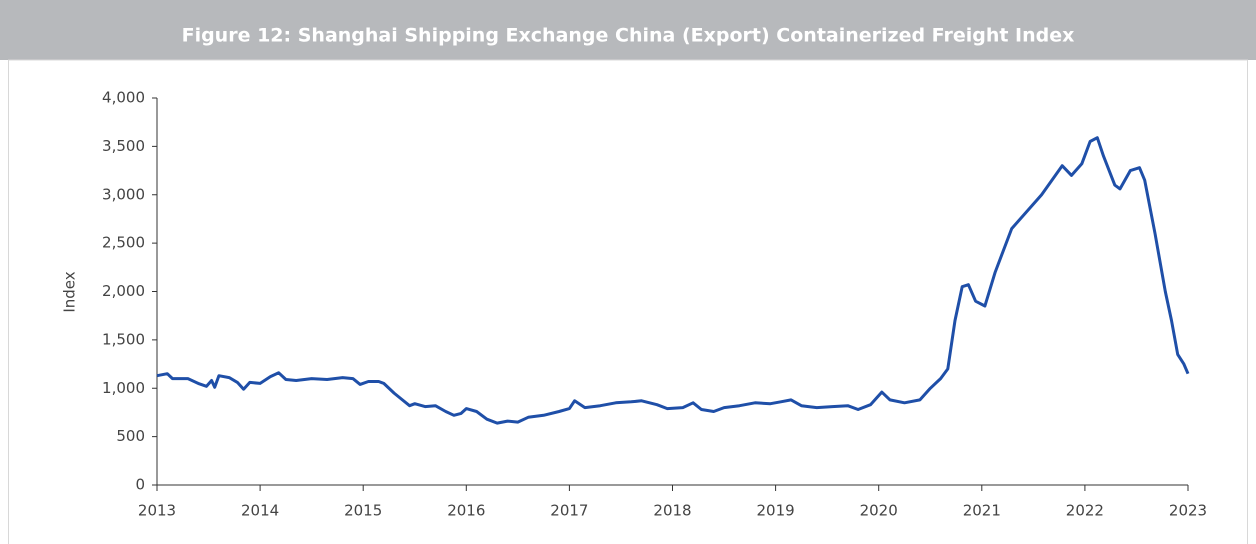 This screenshot has width=1256, height=544. I want to click on x-tick-label: 2023, so click(1188, 511).